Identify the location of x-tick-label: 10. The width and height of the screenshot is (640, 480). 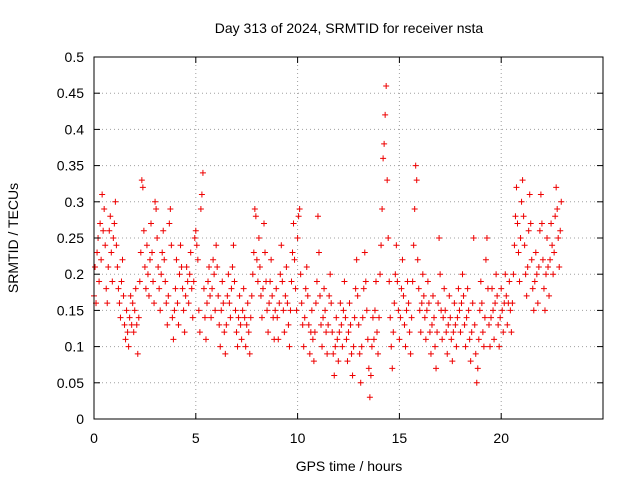
(298, 438).